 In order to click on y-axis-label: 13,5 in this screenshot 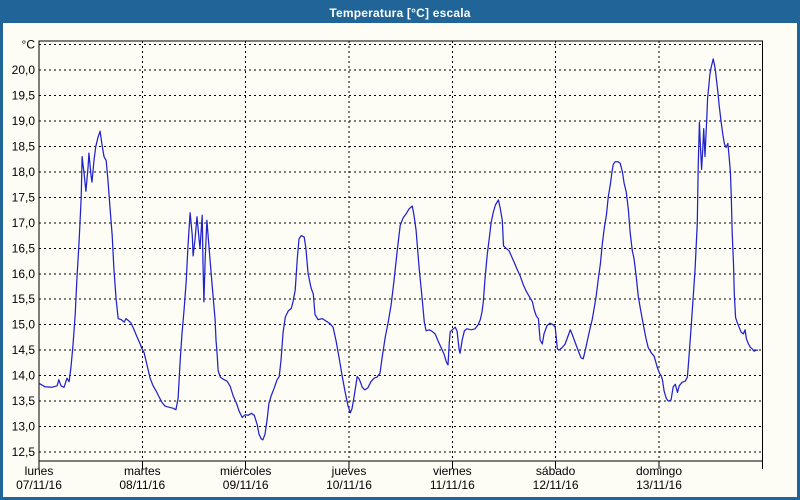, I will do `click(24, 401)`.